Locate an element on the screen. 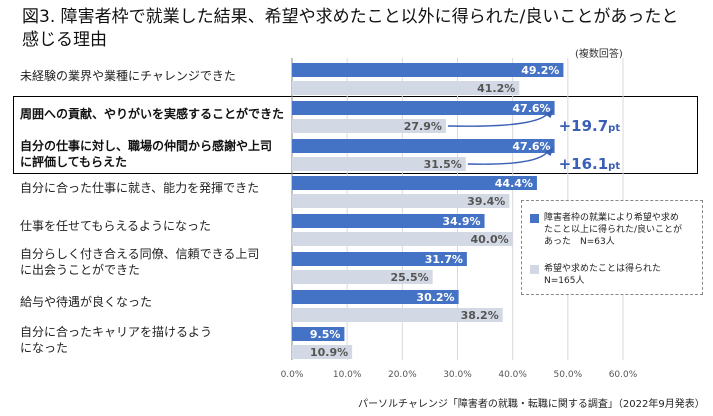 This screenshot has width=713, height=416. category-label: 自分の仕事に対し、職場の仲間から感謝や上司 に評価してもらえた is located at coordinates (155, 154).